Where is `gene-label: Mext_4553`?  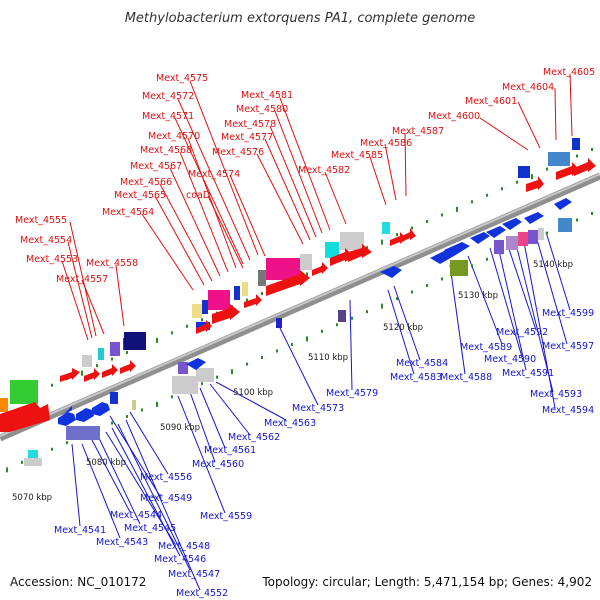
gene-label: Mext_4553 is located at coordinates (52, 259).